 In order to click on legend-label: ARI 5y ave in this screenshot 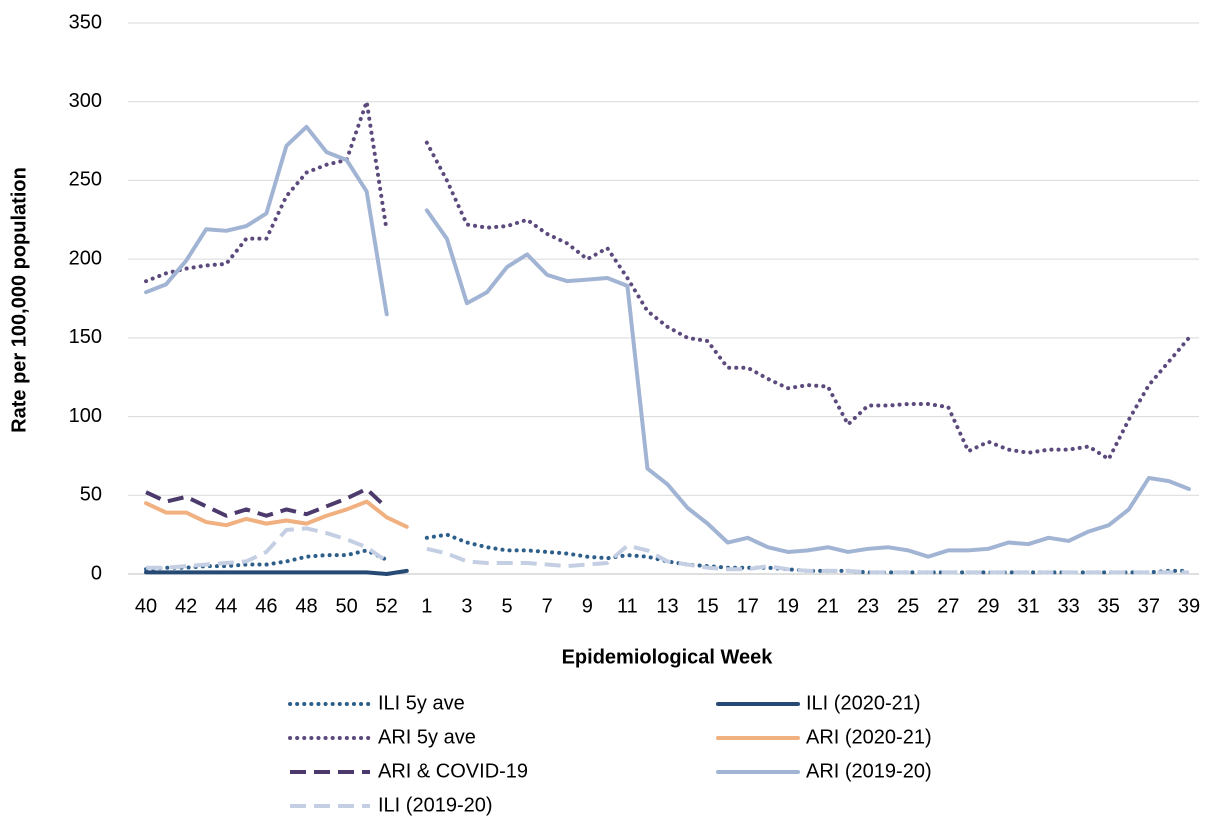, I will do `click(427, 737)`.